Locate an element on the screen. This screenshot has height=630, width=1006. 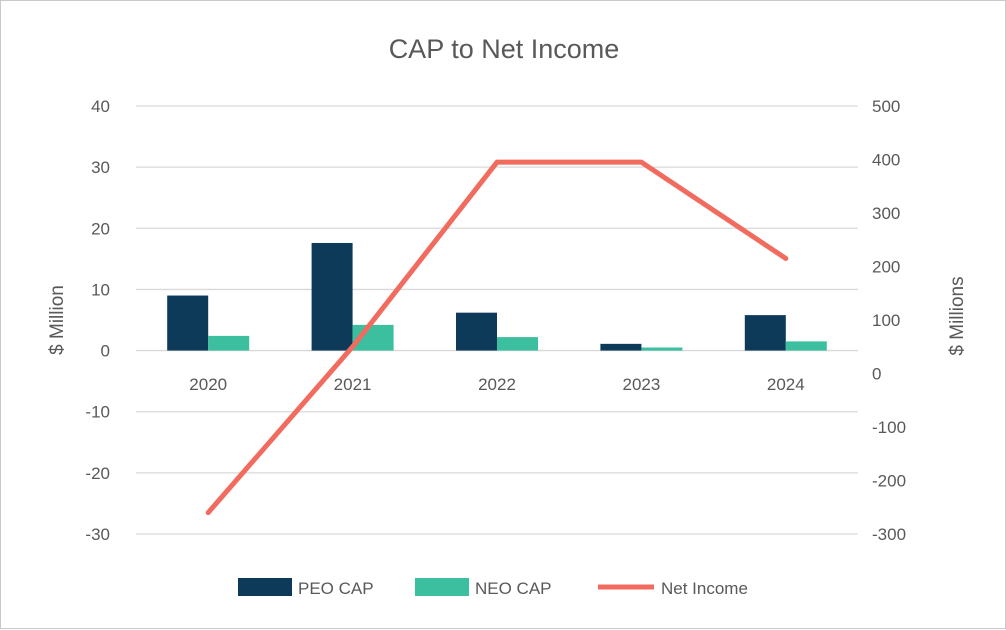
right-axis-ticks: 500 400 300 200 100 0 -100 -200 -300 is located at coordinates (889, 320).